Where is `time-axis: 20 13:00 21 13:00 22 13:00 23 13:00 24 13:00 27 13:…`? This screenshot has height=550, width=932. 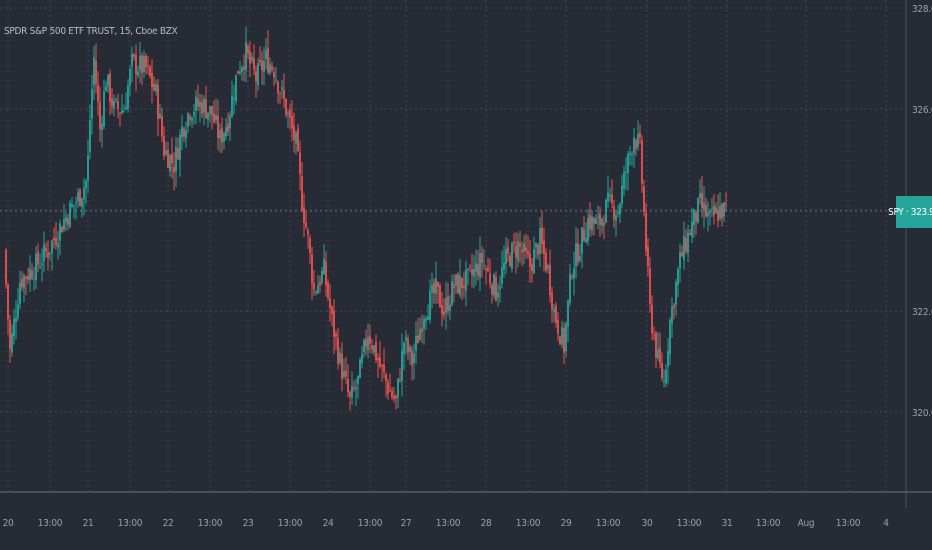 time-axis: 20 13:00 21 13:00 22 13:00 23 13:00 24 13:00 27 13:… is located at coordinates (446, 523).